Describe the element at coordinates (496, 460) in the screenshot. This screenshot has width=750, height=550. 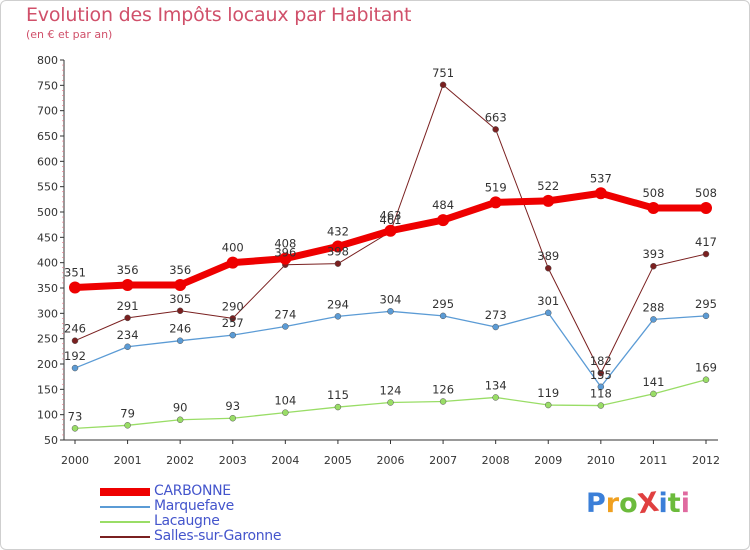
I see `x-tick-label: 2008` at that location.